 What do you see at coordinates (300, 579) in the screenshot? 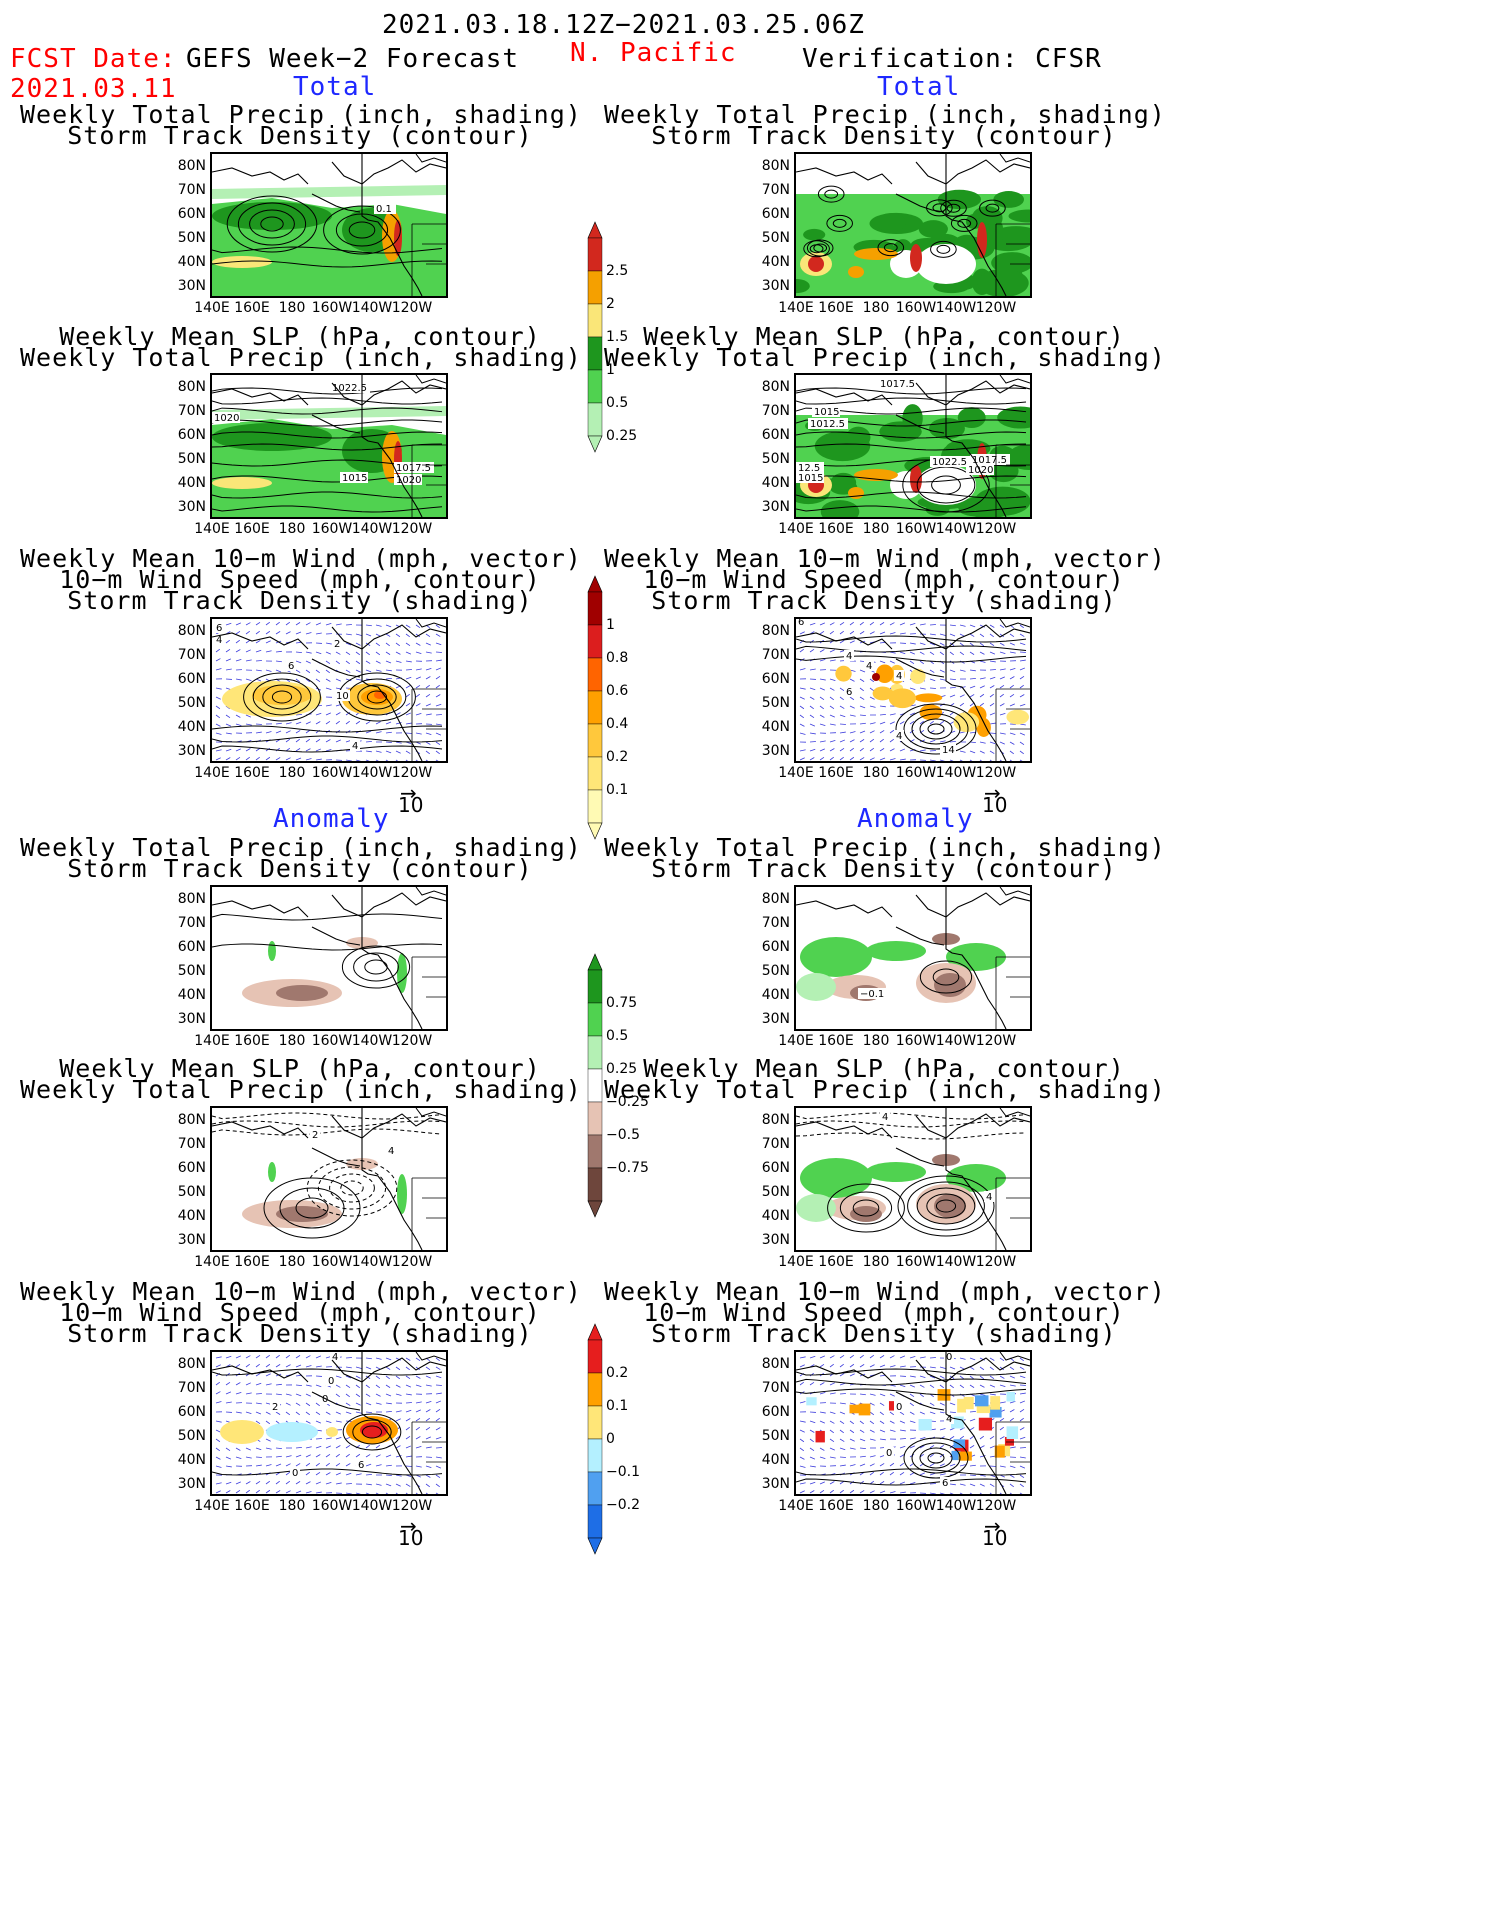
I see `panel-title-line: 10−m Wind Speed (mph, contour)` at bounding box center [300, 579].